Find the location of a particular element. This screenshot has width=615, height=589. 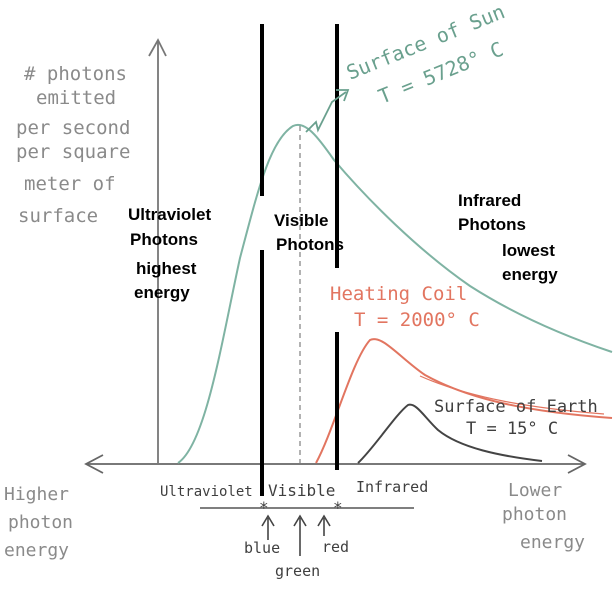

blue-marker-label: blue is located at coordinates (262, 548).